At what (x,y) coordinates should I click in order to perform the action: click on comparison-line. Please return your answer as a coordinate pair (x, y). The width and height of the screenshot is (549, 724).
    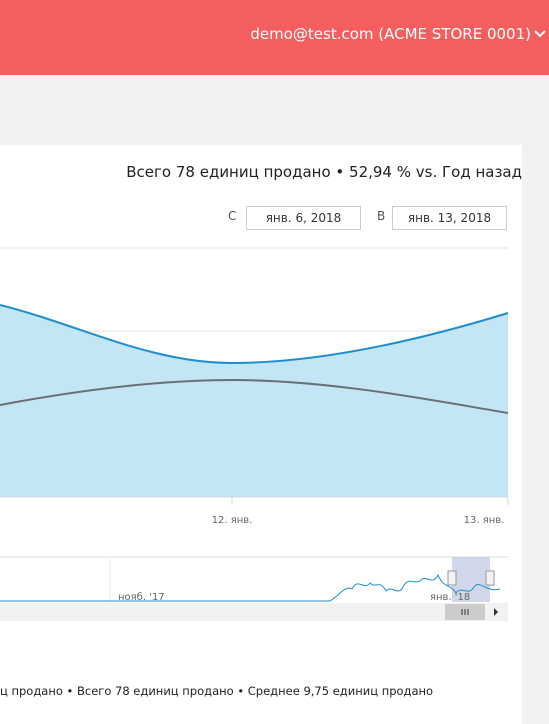
    Looking at the image, I should click on (254, 396).